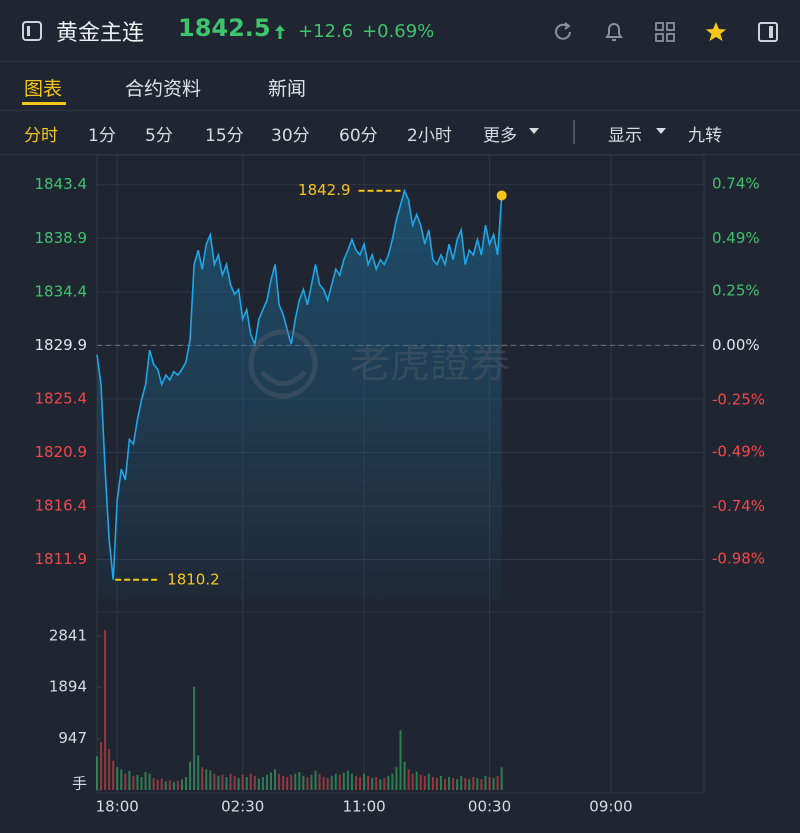 This screenshot has width=800, height=833. What do you see at coordinates (738, 558) in the screenshot?
I see `y2-tick-label: -0.98%` at bounding box center [738, 558].